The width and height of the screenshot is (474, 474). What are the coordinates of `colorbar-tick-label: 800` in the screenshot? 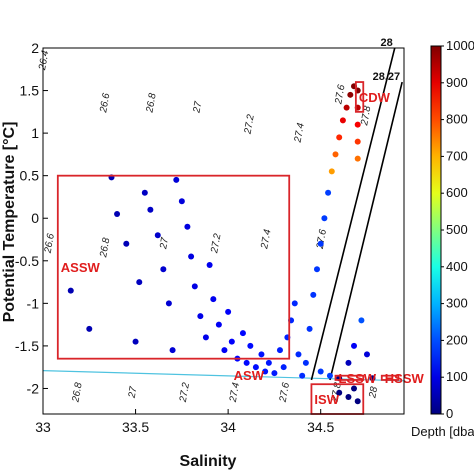 It's located at (457, 119).